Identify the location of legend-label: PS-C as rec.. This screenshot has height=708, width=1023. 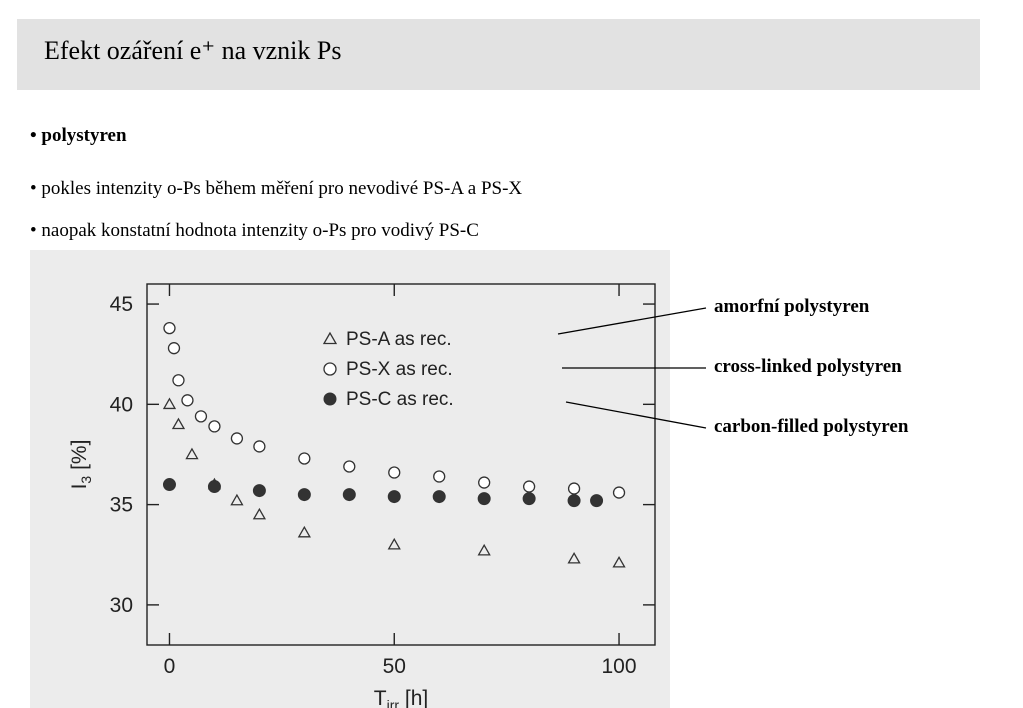
(400, 399).